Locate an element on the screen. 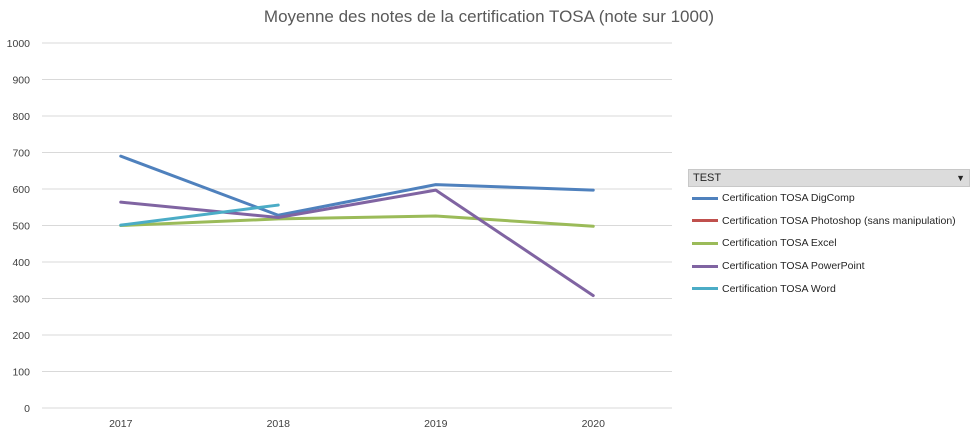  legend-label: Certification TOSA PowerPoint is located at coordinates (793, 266).